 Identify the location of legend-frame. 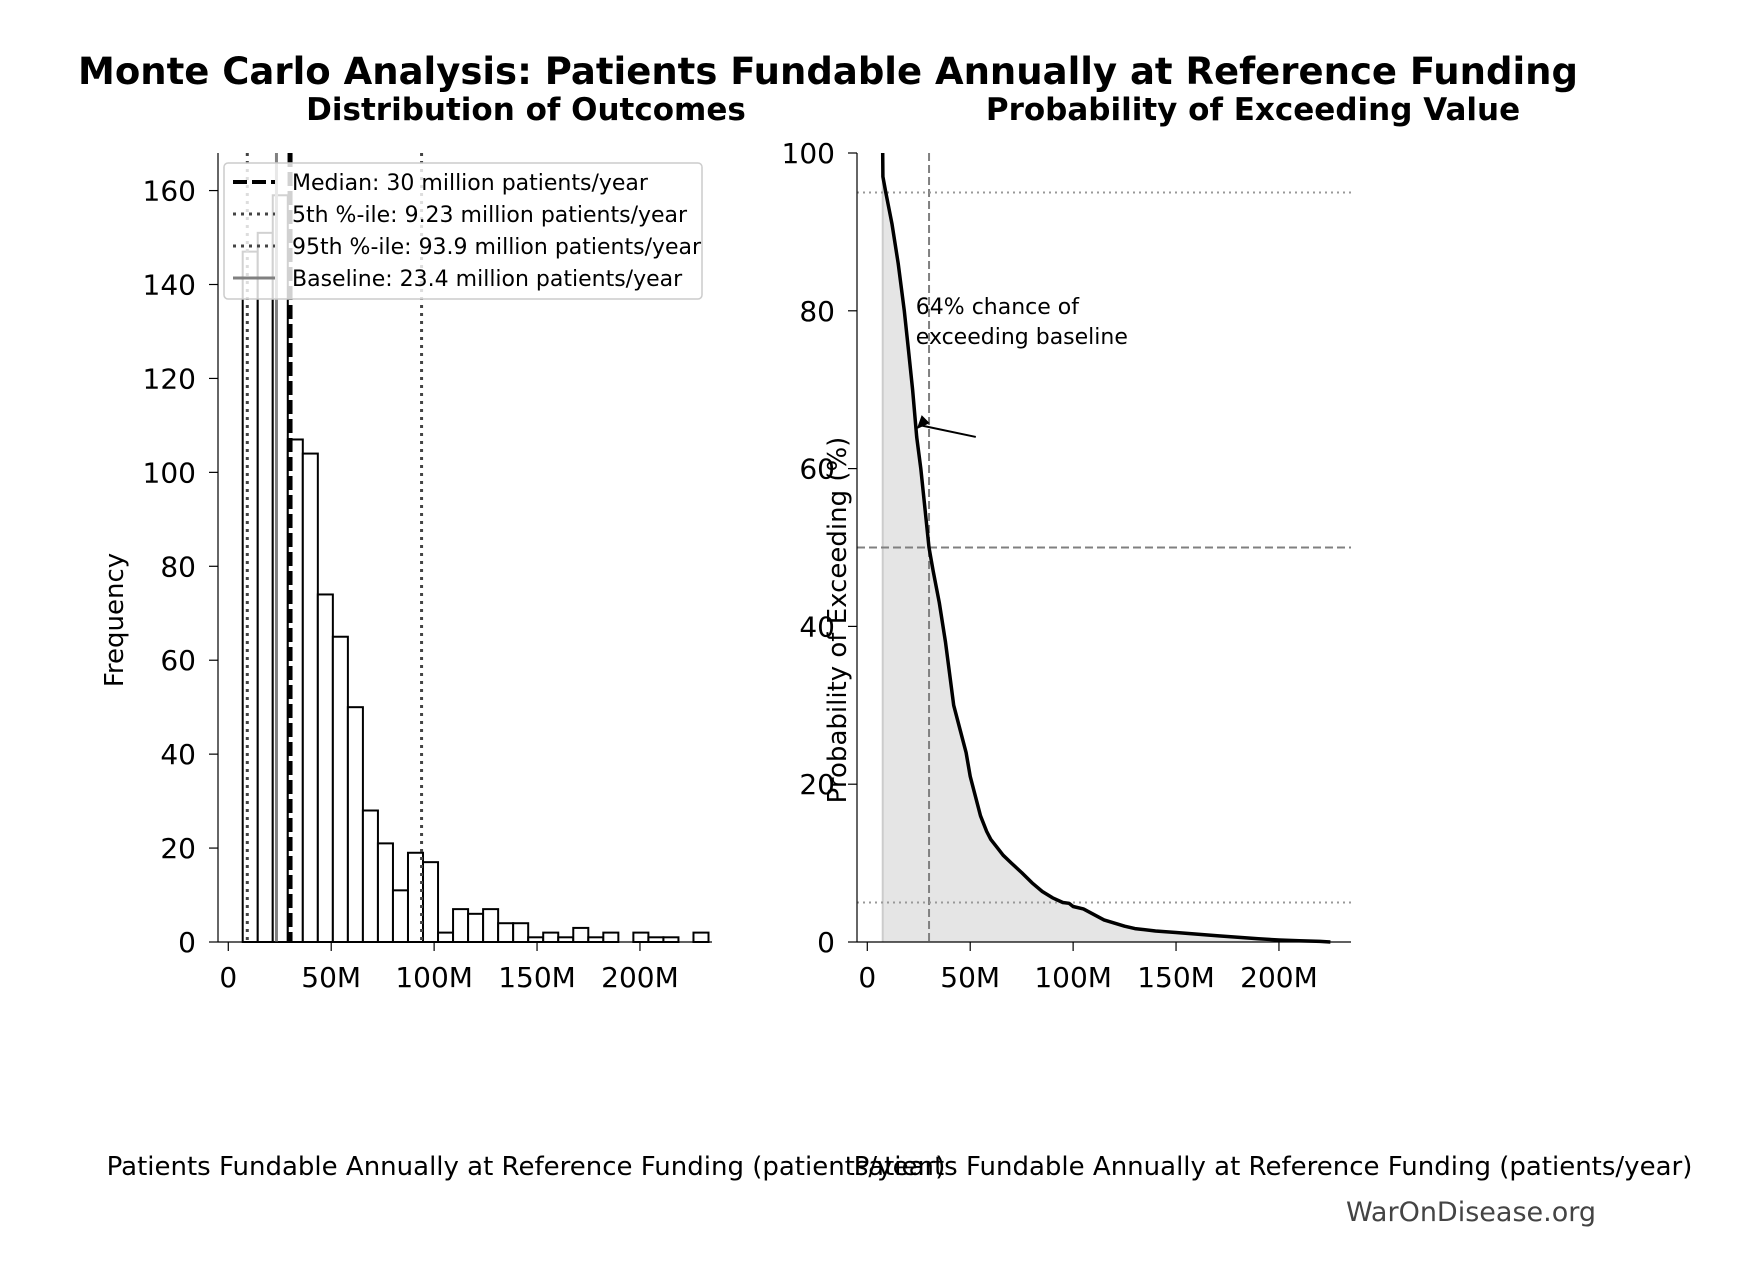
(463, 231).